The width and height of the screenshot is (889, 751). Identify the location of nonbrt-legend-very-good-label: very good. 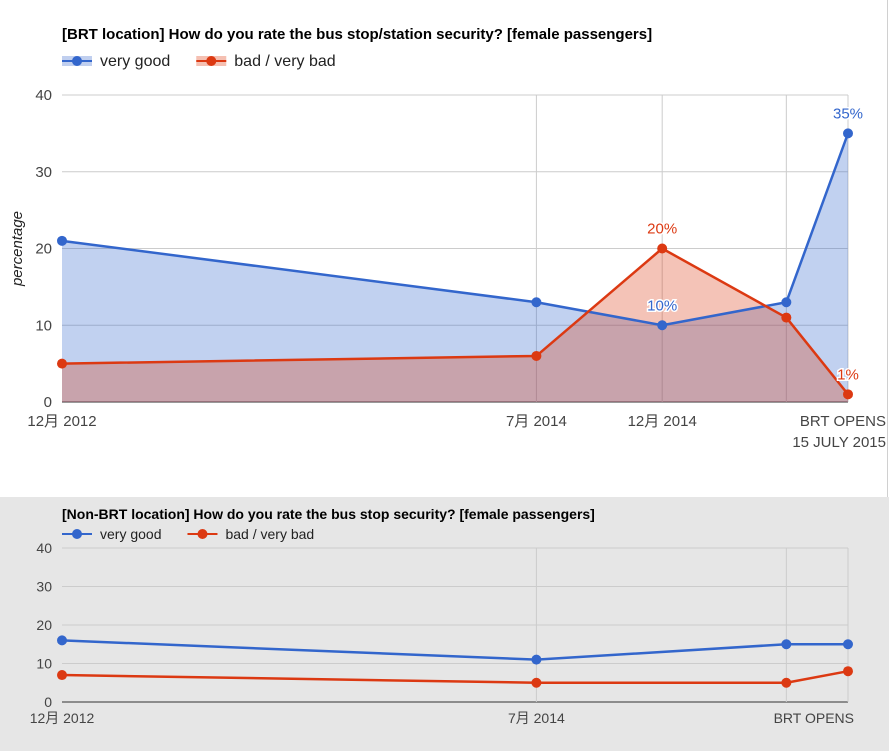
(130, 534).